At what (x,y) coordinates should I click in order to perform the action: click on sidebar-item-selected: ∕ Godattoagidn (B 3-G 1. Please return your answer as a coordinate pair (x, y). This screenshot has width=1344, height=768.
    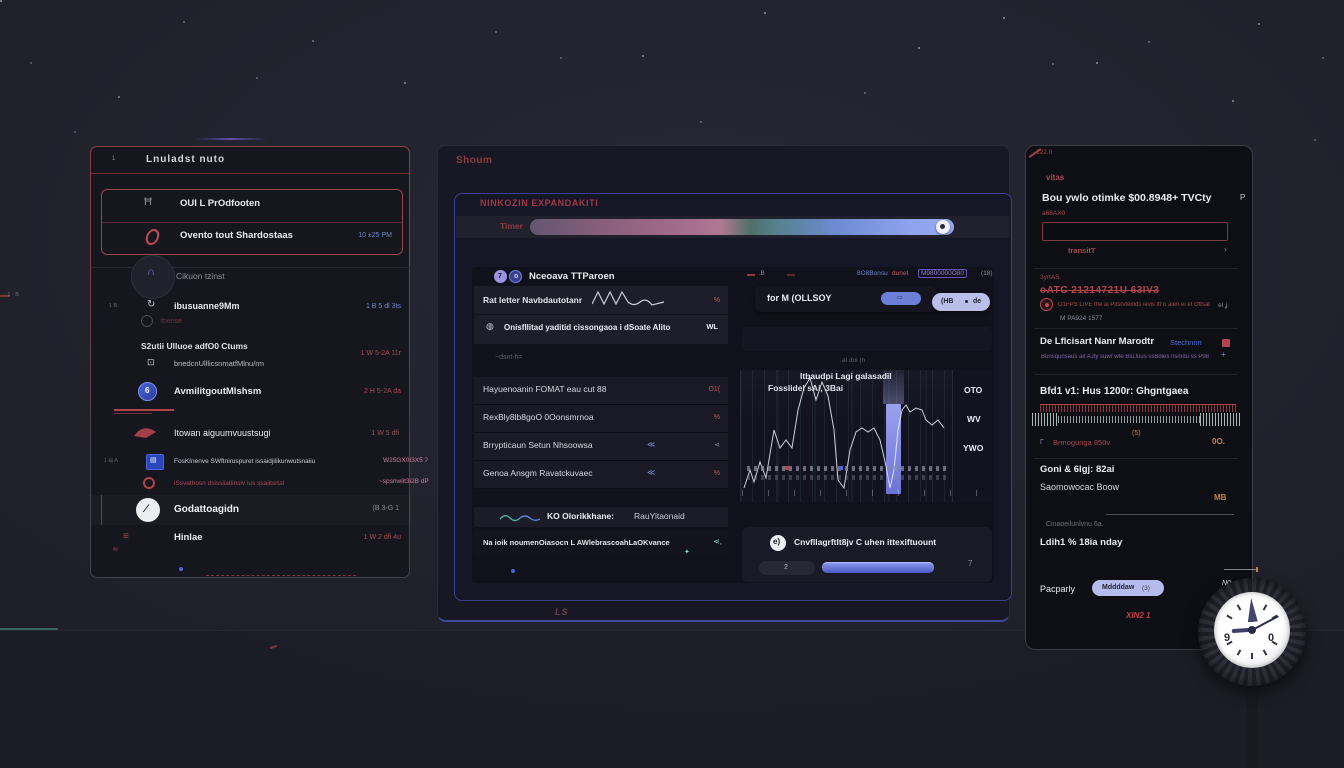
    Looking at the image, I should click on (251, 510).